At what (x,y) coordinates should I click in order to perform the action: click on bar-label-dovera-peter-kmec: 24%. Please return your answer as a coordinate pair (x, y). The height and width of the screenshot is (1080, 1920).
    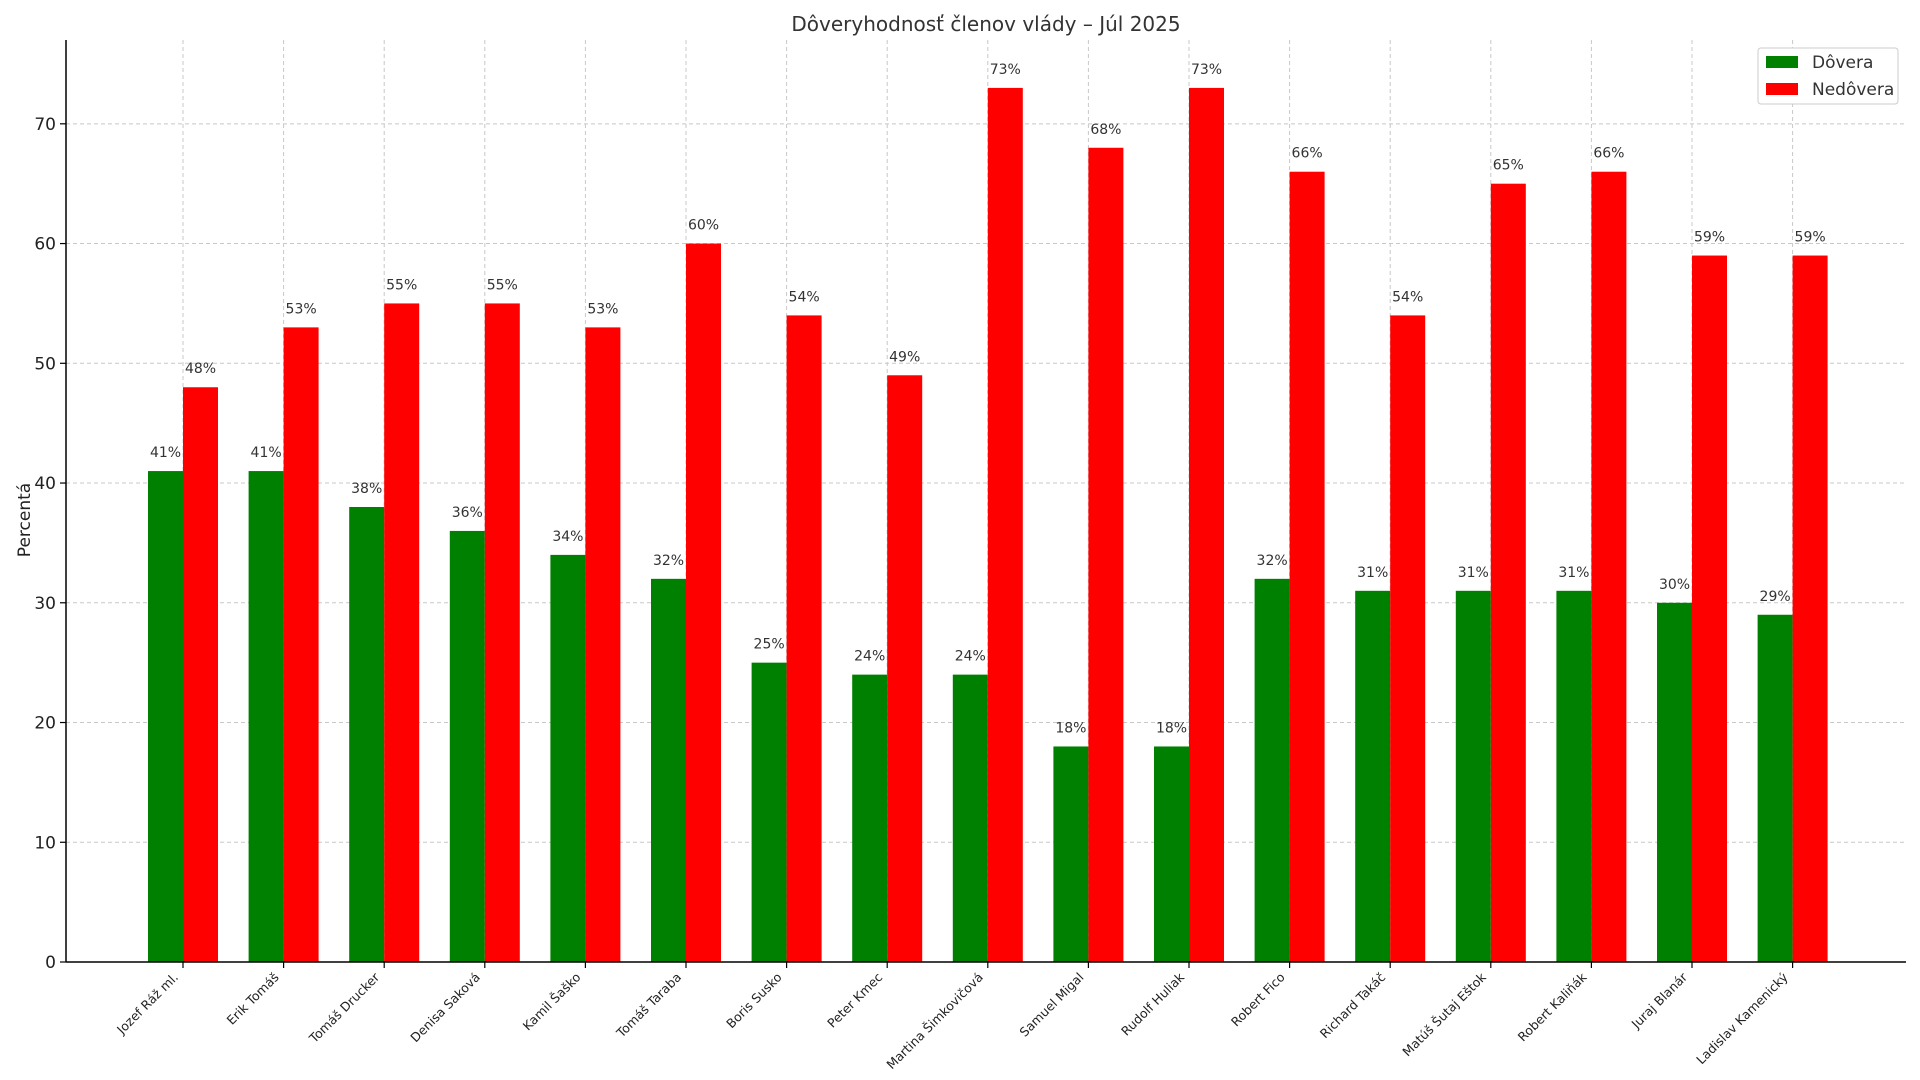
    Looking at the image, I should click on (869, 657).